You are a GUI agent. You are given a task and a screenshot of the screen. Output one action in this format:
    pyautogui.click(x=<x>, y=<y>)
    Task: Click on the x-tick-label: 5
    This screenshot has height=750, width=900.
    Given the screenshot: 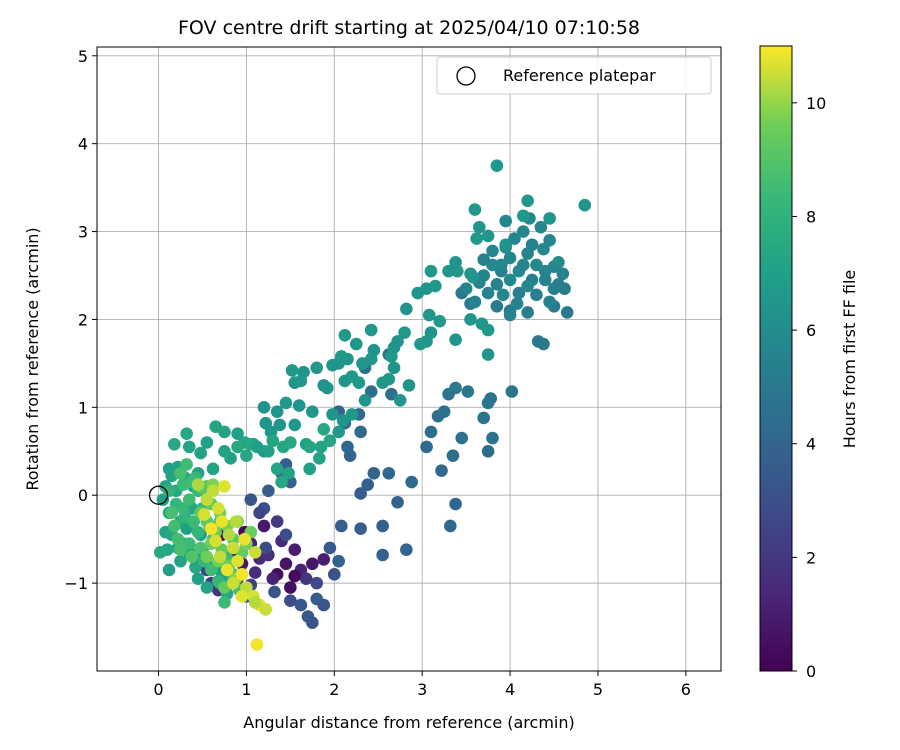 What is the action you would take?
    pyautogui.click(x=598, y=689)
    